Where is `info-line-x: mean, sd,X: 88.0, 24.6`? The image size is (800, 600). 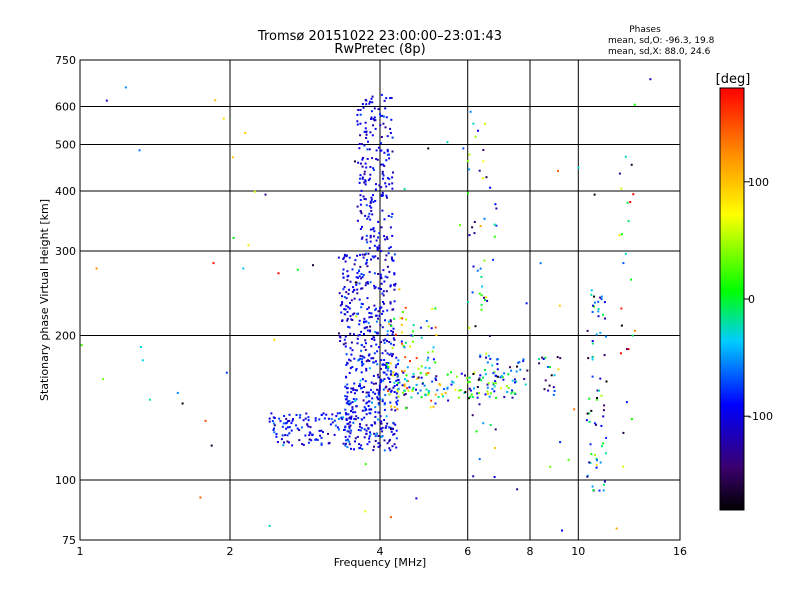
info-line-x: mean, sd,X: 88.0, 24.6 is located at coordinates (659, 52).